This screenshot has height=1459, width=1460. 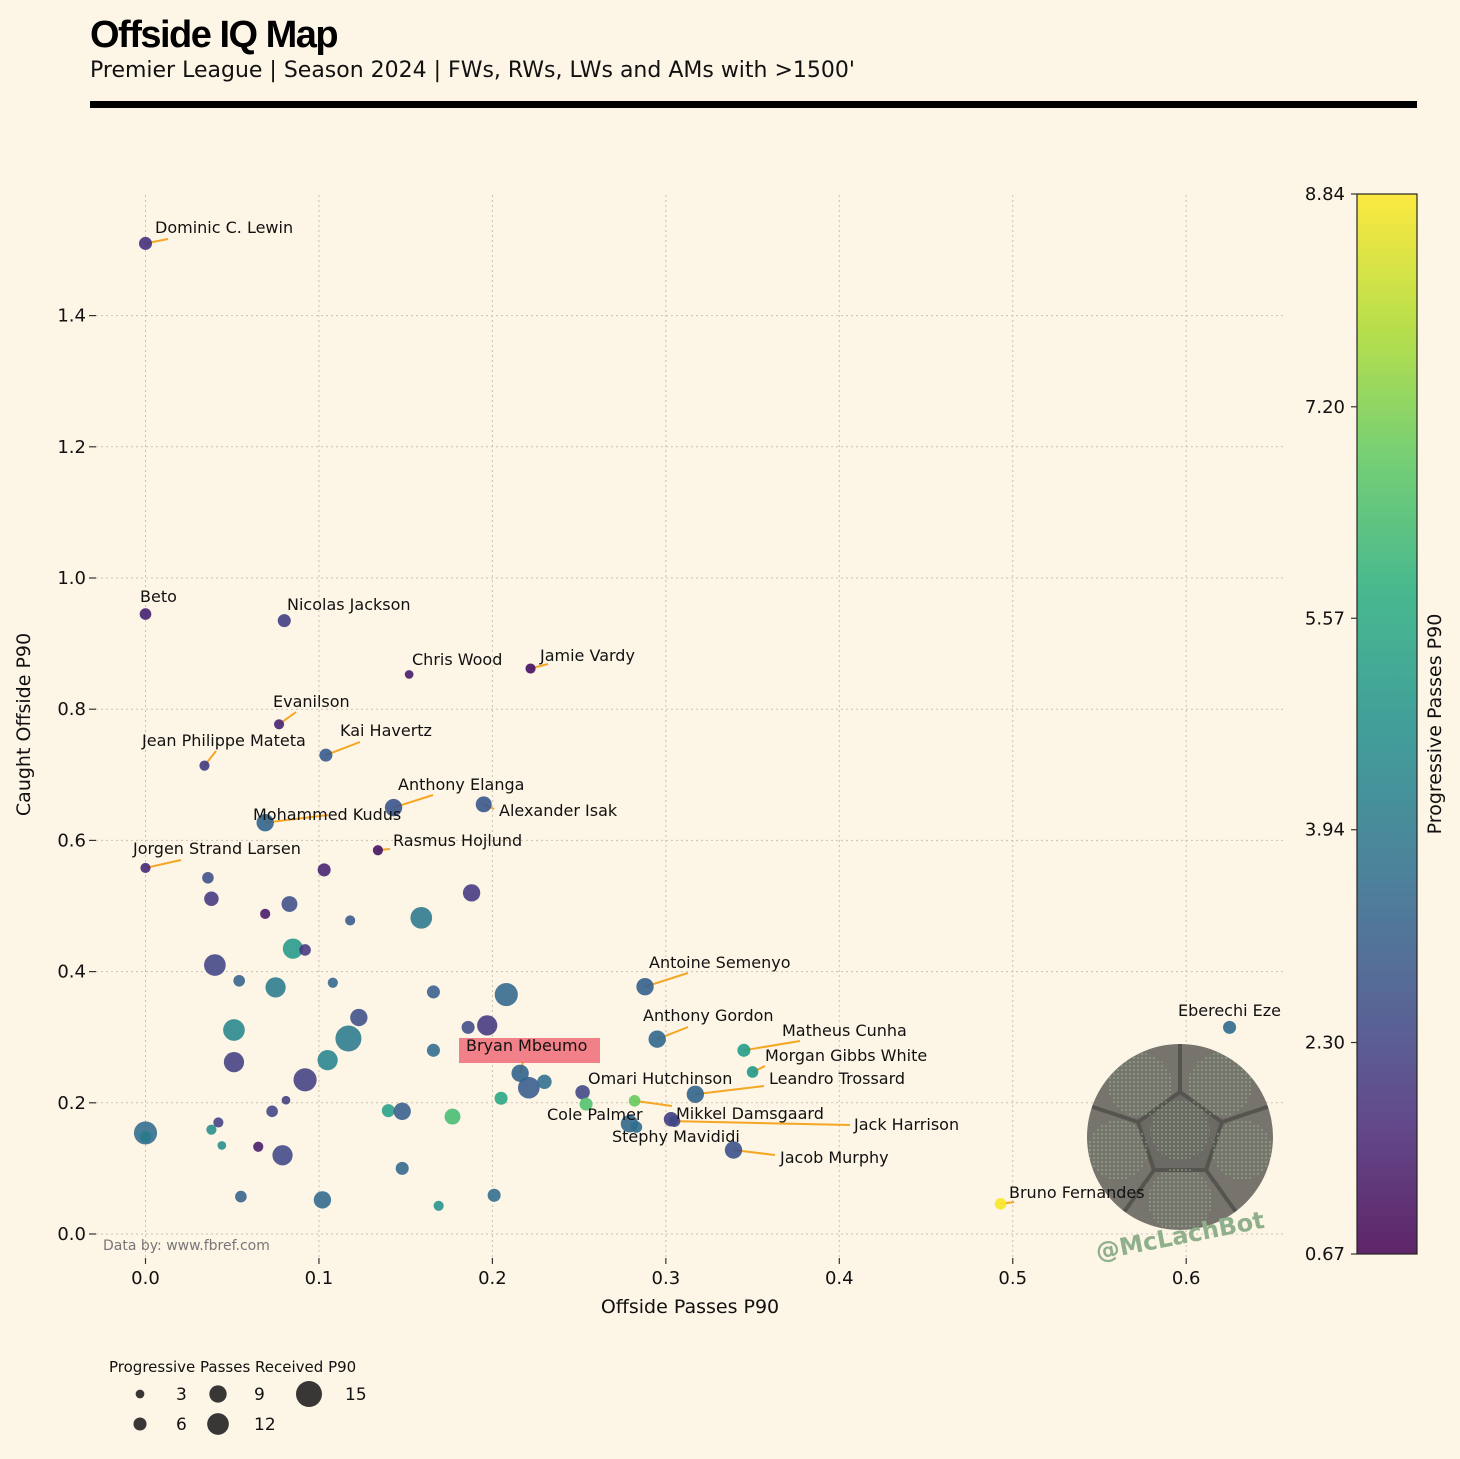 I want to click on point-label: Jorgen Strand Larsen, so click(x=216, y=848).